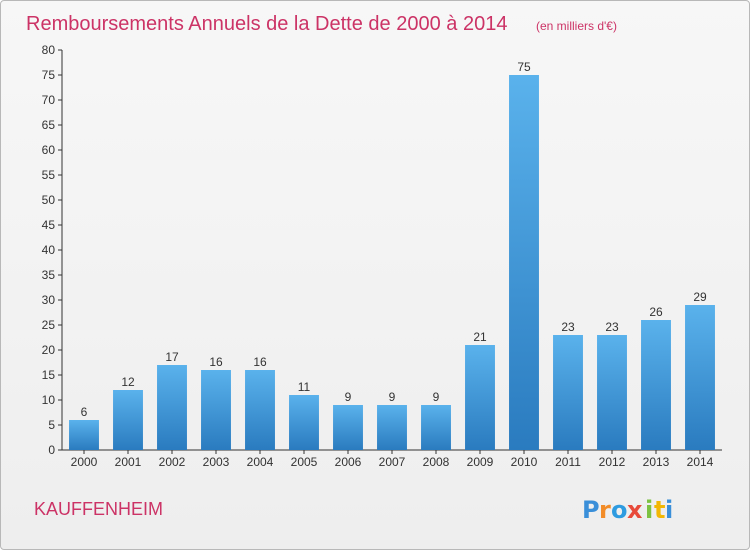 The image size is (750, 550). I want to click on y-tick-label: 0, so click(51, 450).